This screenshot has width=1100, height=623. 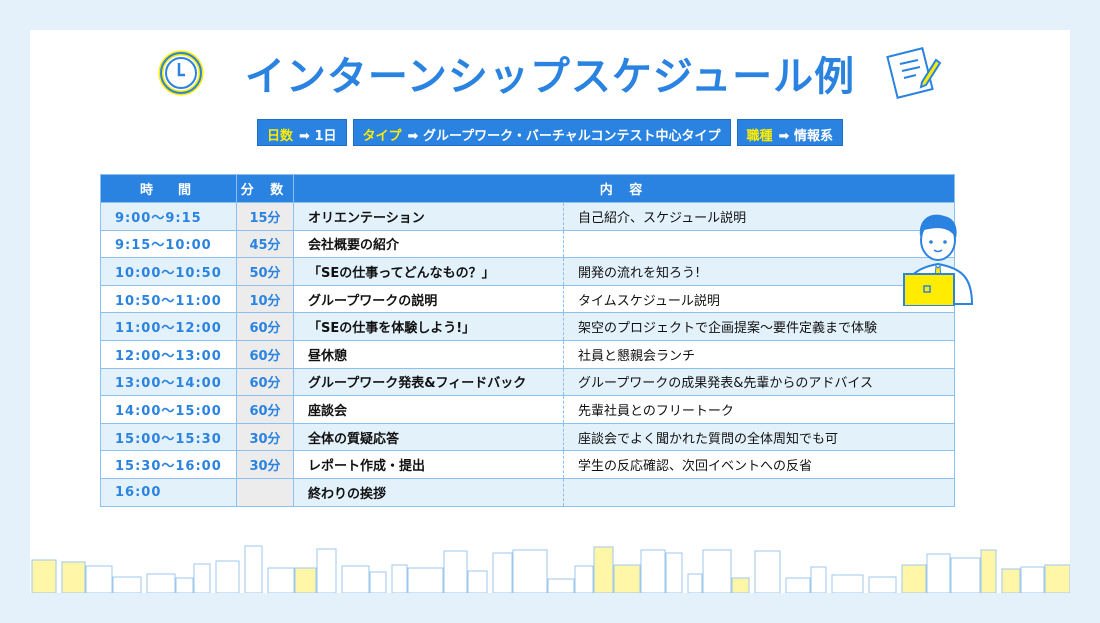 I want to click on content-cell: 全体の質疑応答, so click(x=428, y=437).